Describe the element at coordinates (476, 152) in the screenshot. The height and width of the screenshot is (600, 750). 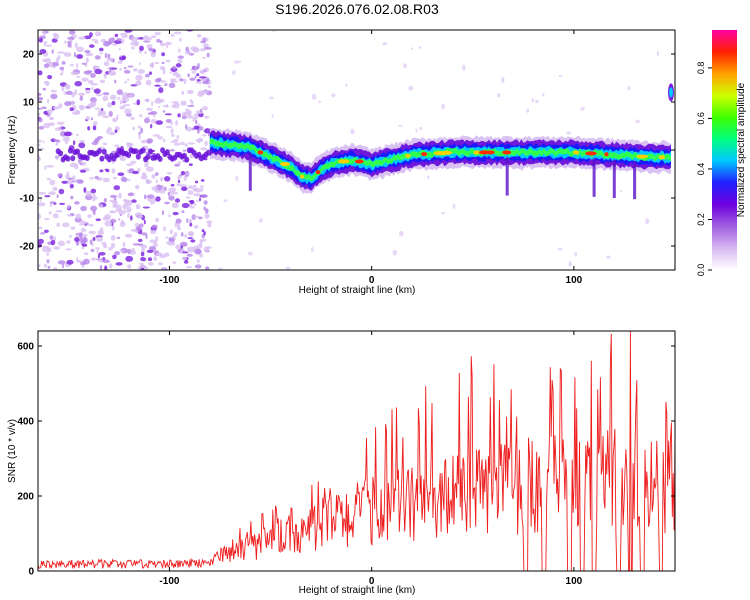
I see `signal-hotspot` at that location.